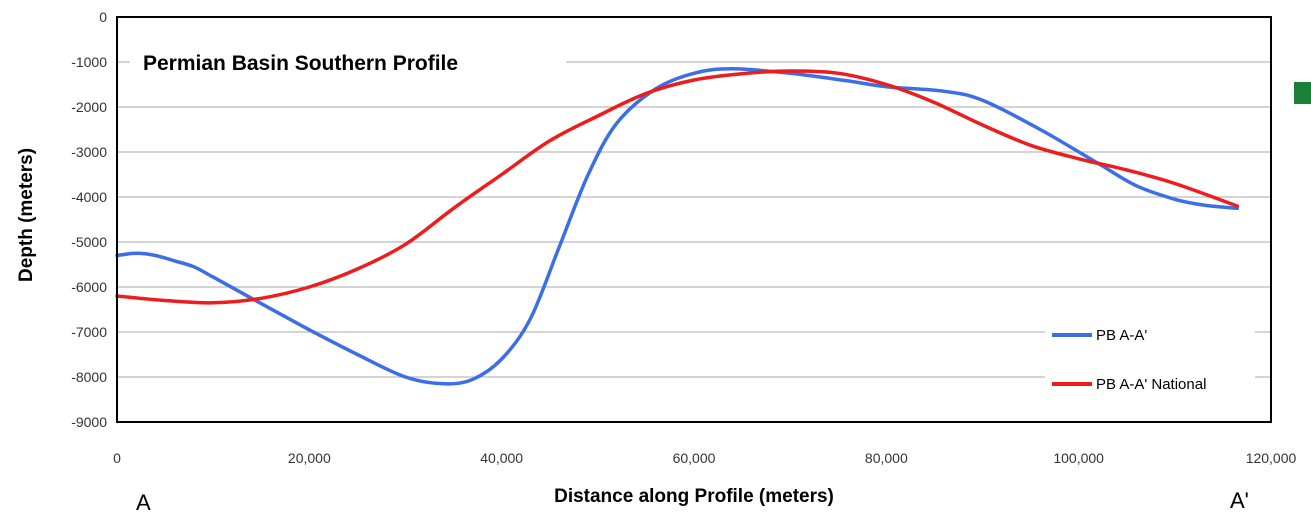 The width and height of the screenshot is (1311, 519). Describe the element at coordinates (89, 107) in the screenshot. I see `y-tick-label: -2000` at that location.